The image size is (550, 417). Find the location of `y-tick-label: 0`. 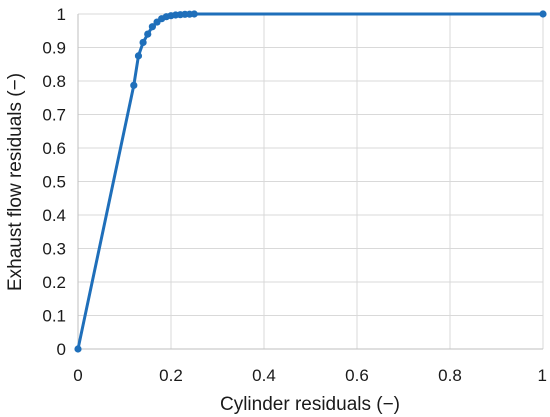

y-tick-label: 0 is located at coordinates (61, 349).